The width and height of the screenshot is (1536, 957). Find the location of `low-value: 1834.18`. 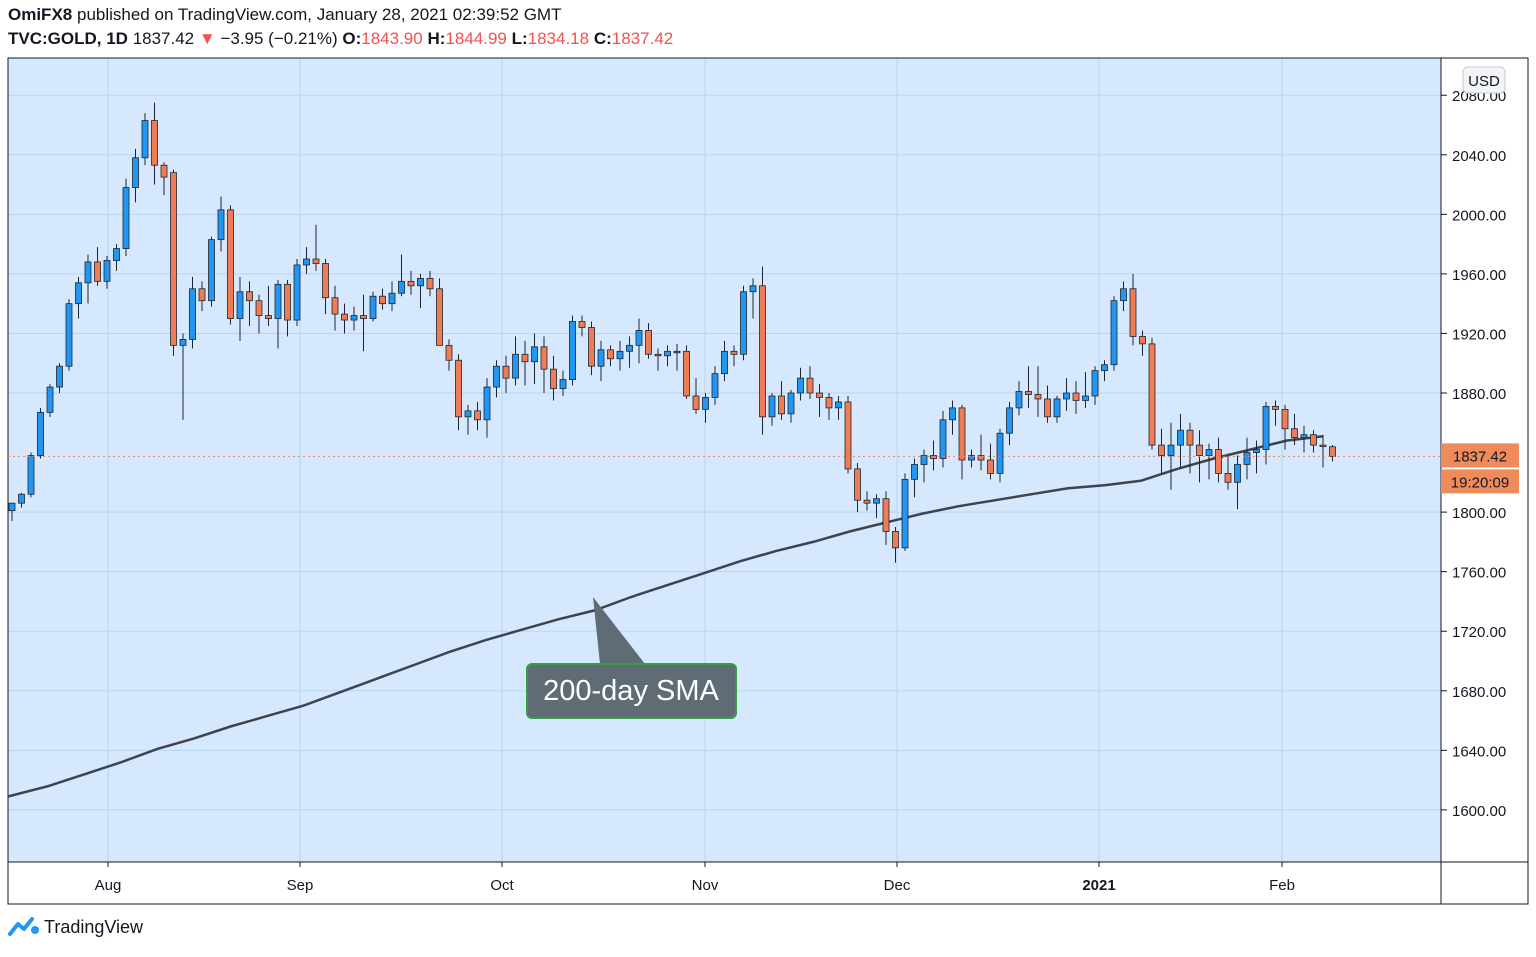

low-value: 1834.18 is located at coordinates (558, 38).